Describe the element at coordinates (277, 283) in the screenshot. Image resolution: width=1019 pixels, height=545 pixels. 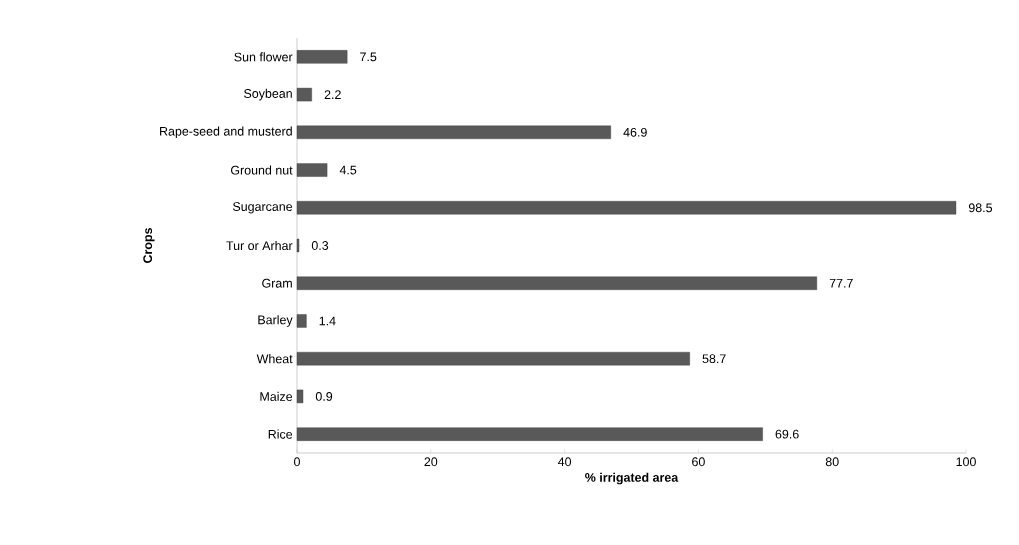
I see `y-tick-label: Gram` at that location.